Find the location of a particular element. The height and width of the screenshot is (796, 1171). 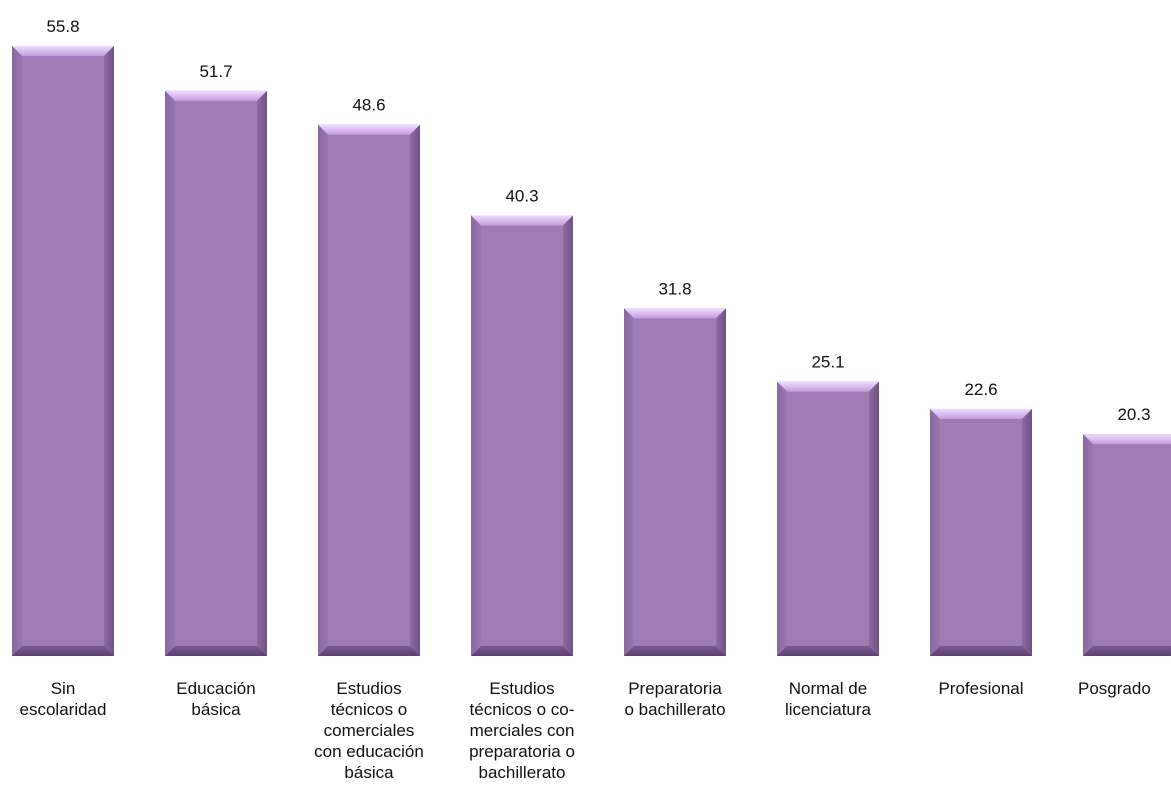

category-label-5: Preparatoria o bachillerato is located at coordinates (675, 699).